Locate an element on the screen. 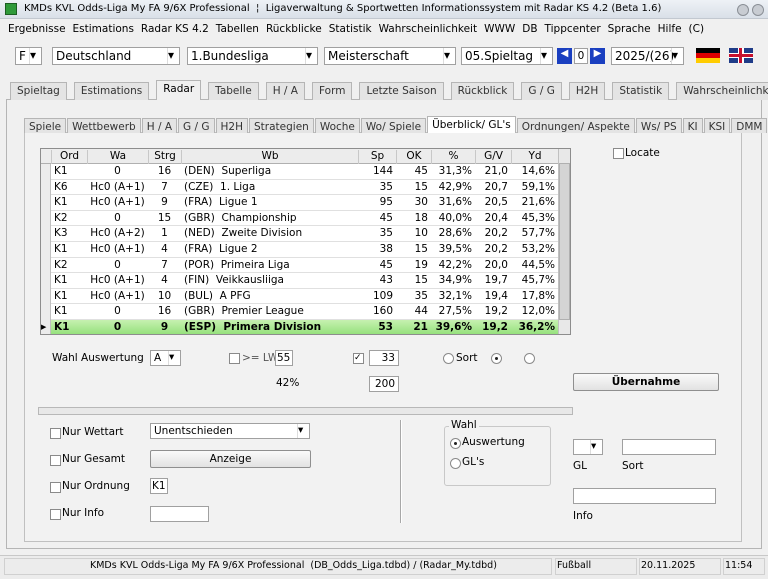  mode-combo: Meisterschaft ▾ is located at coordinates (390, 56).